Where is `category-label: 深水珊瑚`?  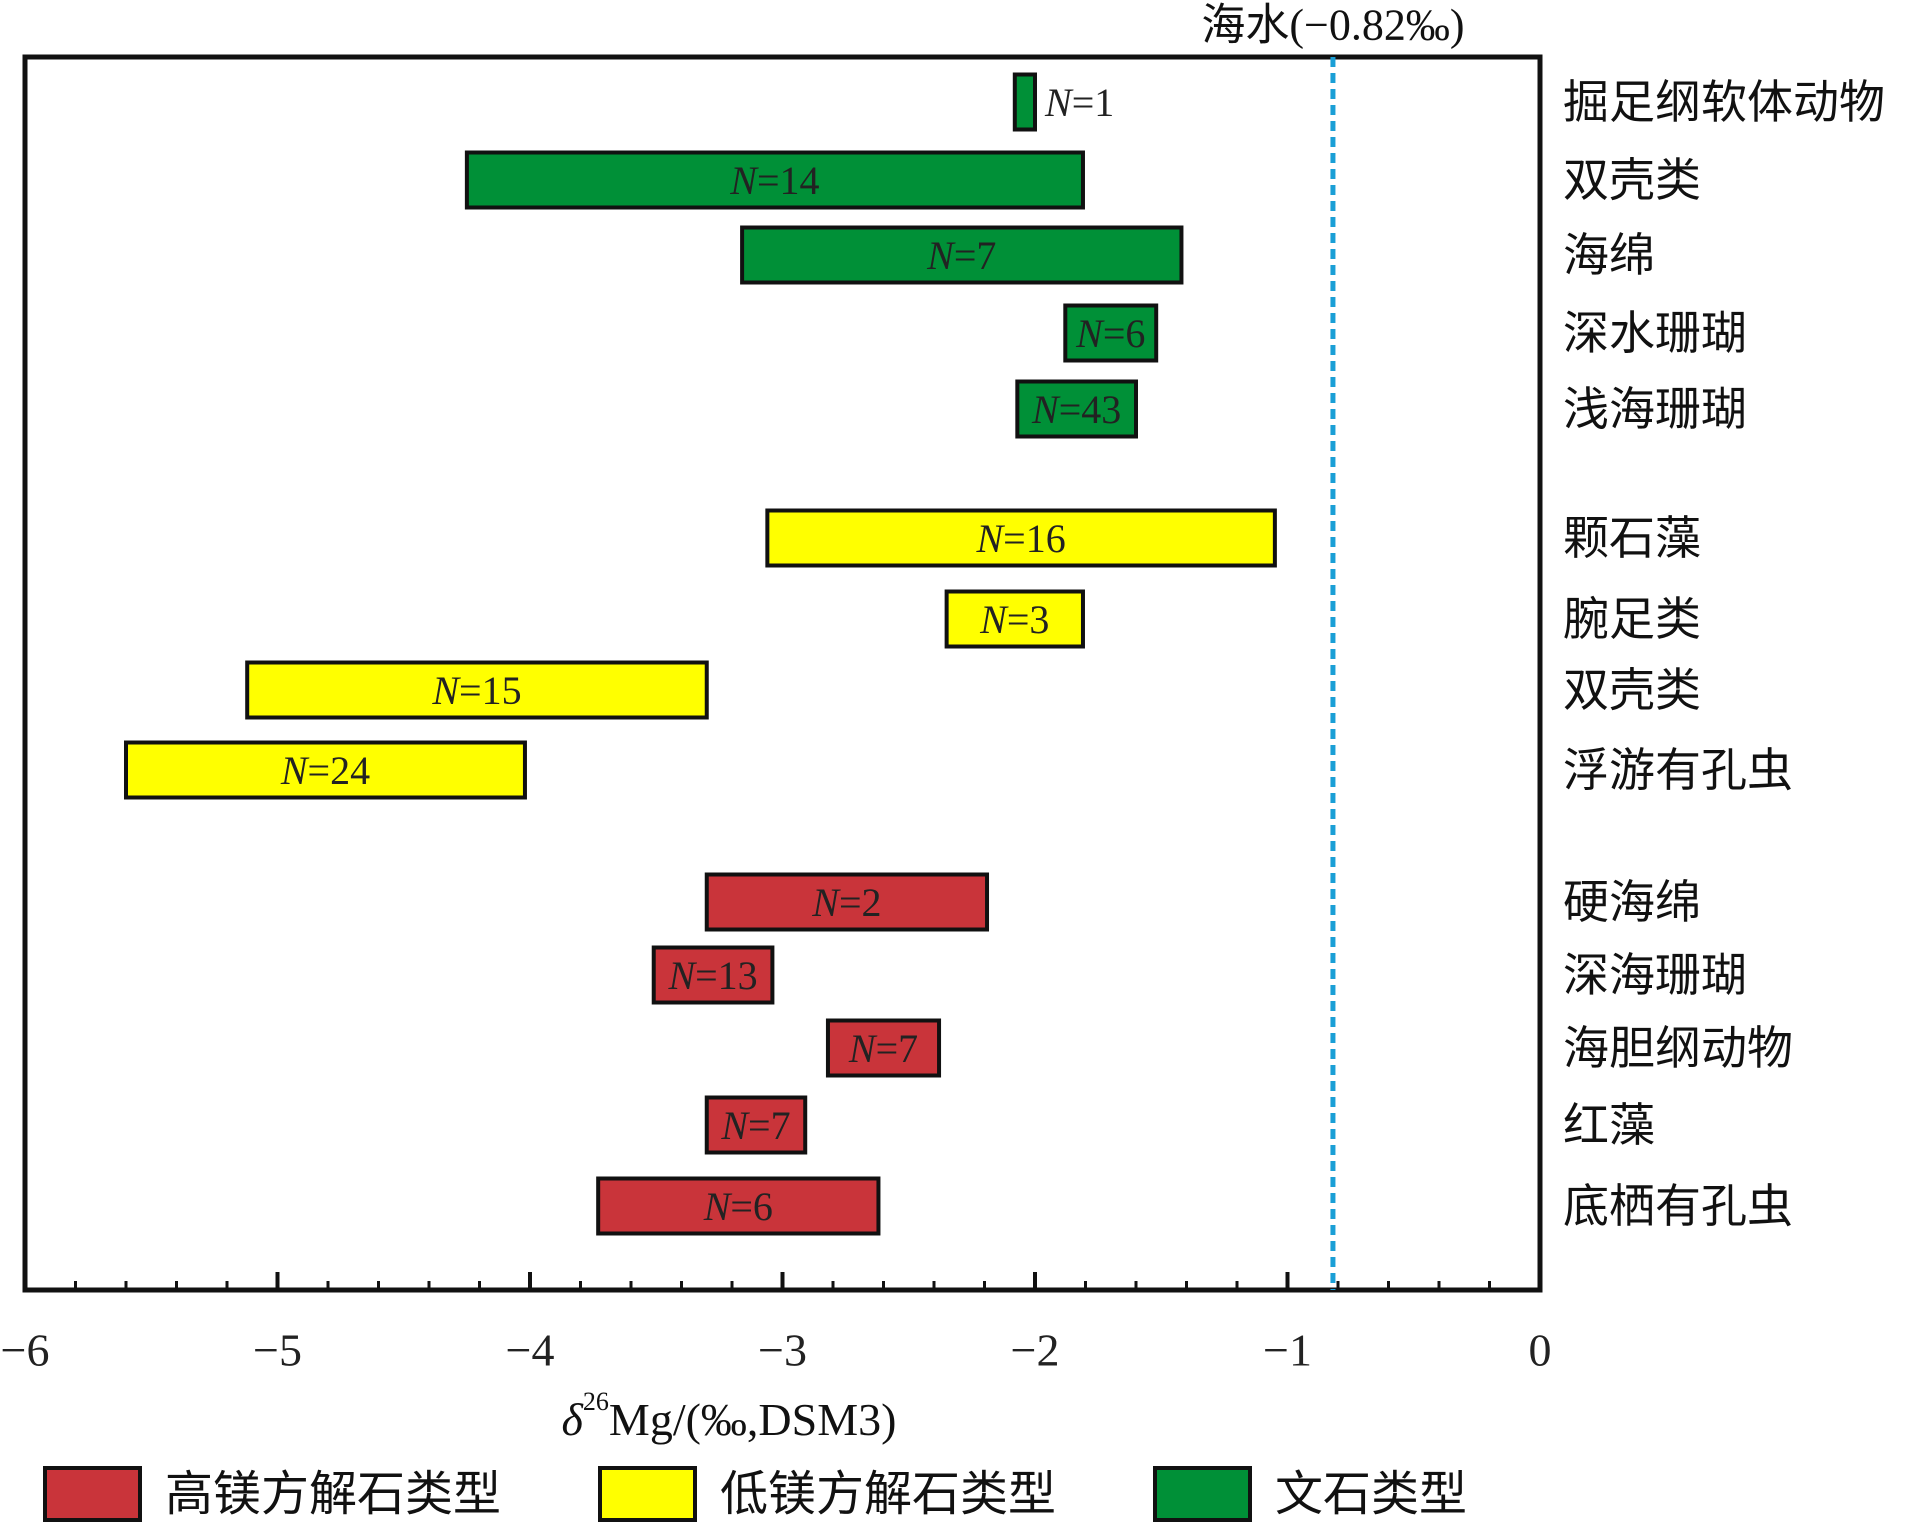 category-label: 深水珊瑚 is located at coordinates (1655, 333).